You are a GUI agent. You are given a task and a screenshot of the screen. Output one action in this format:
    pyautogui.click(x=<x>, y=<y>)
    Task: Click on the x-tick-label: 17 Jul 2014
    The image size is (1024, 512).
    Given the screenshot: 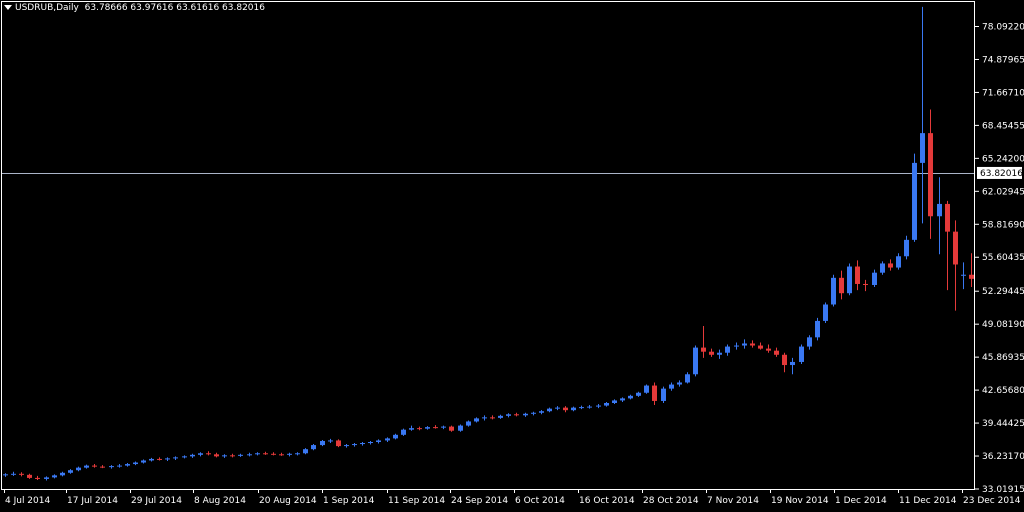 What is the action you would take?
    pyautogui.click(x=92, y=501)
    